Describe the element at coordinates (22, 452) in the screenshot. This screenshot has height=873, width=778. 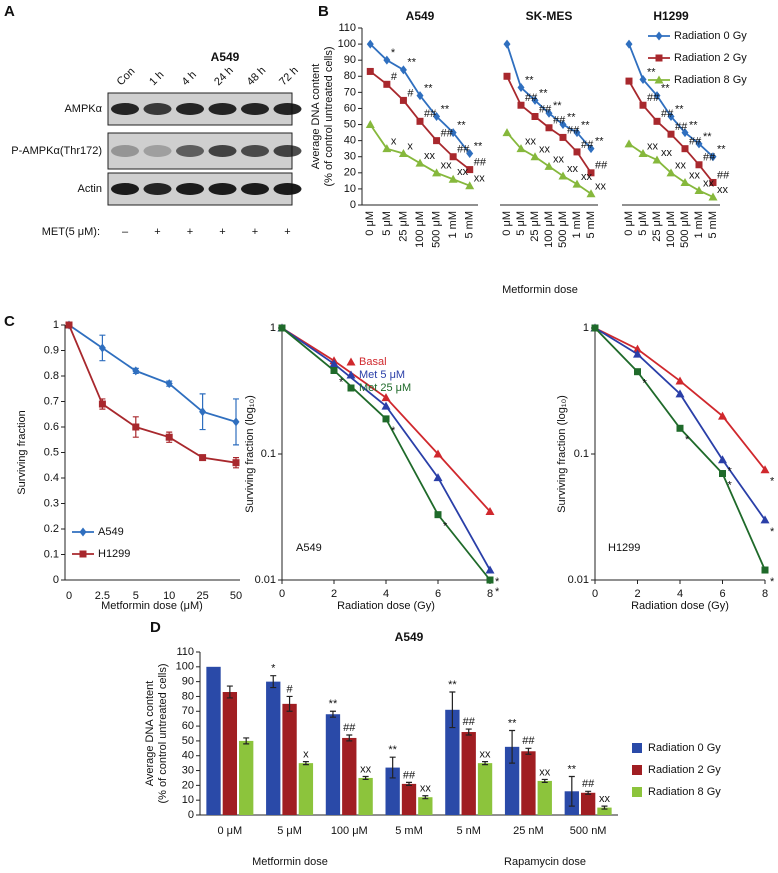
I see `y-axis-label: Surviving fraction` at that location.